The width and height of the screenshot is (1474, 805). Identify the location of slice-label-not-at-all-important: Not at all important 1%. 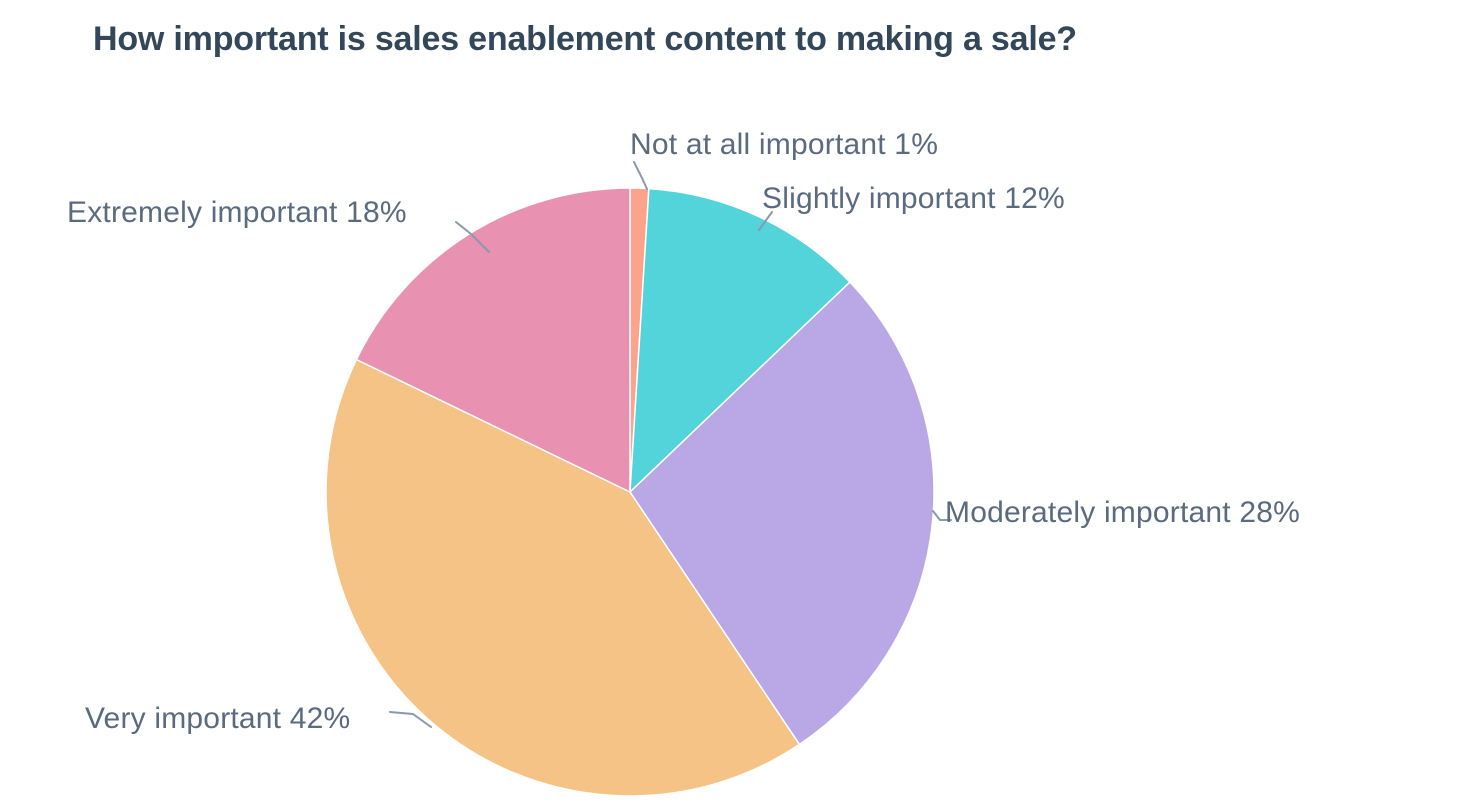
(784, 144).